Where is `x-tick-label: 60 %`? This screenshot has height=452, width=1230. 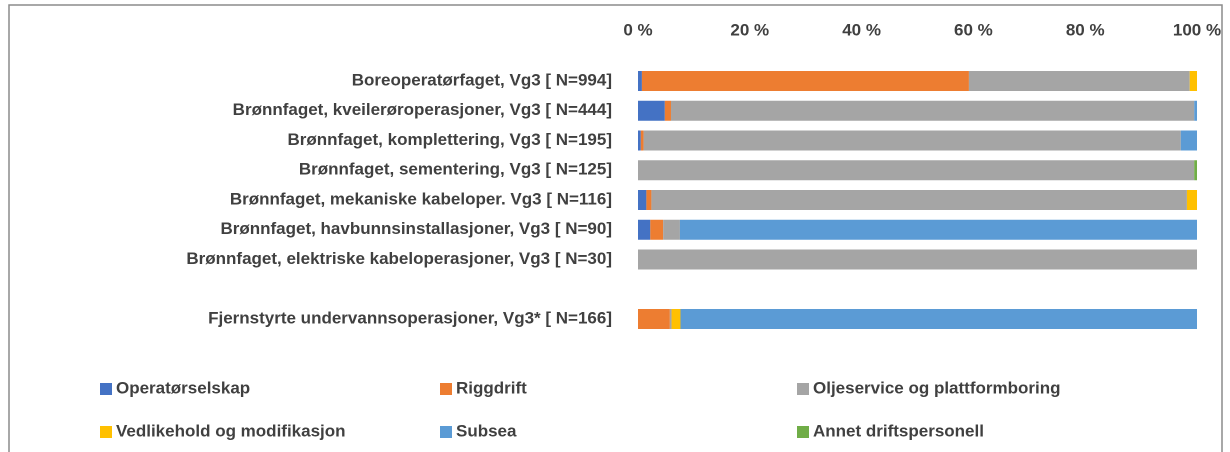 x-tick-label: 60 % is located at coordinates (973, 29).